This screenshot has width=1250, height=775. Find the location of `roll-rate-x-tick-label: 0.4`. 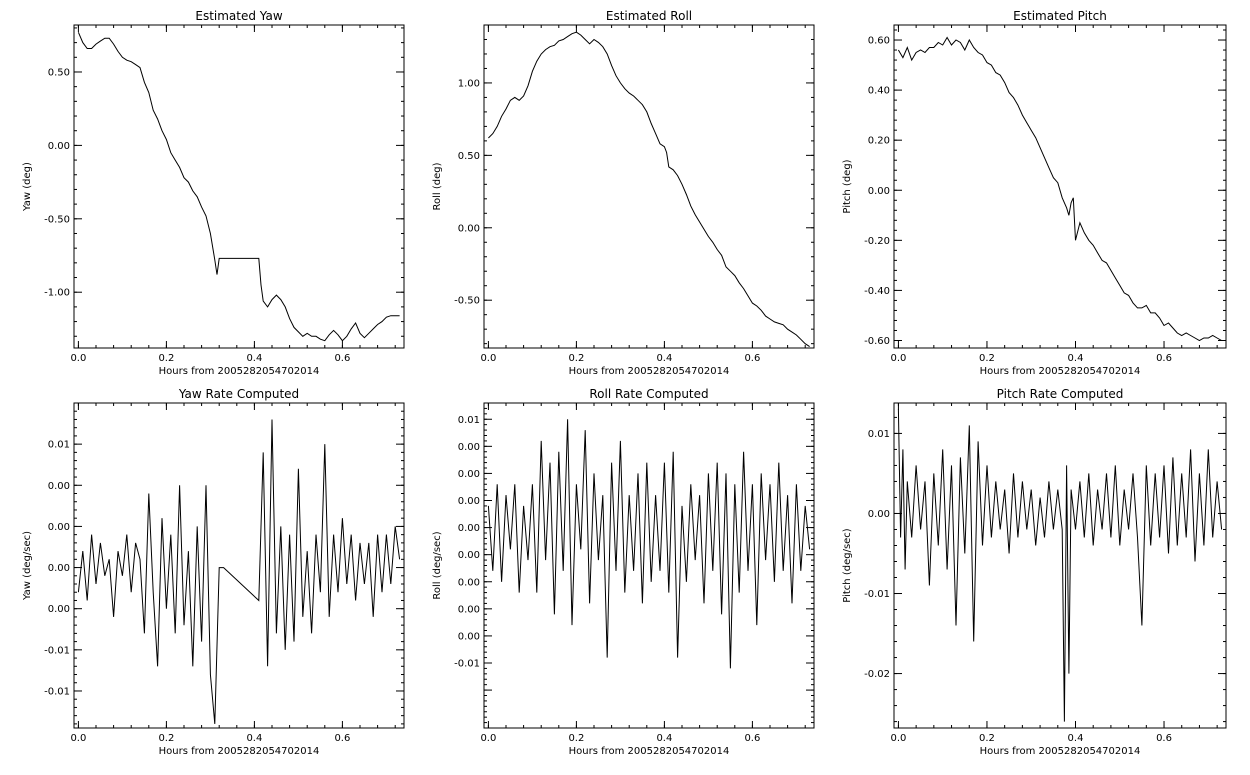

roll-rate-x-tick-label: 0.4 is located at coordinates (664, 738).